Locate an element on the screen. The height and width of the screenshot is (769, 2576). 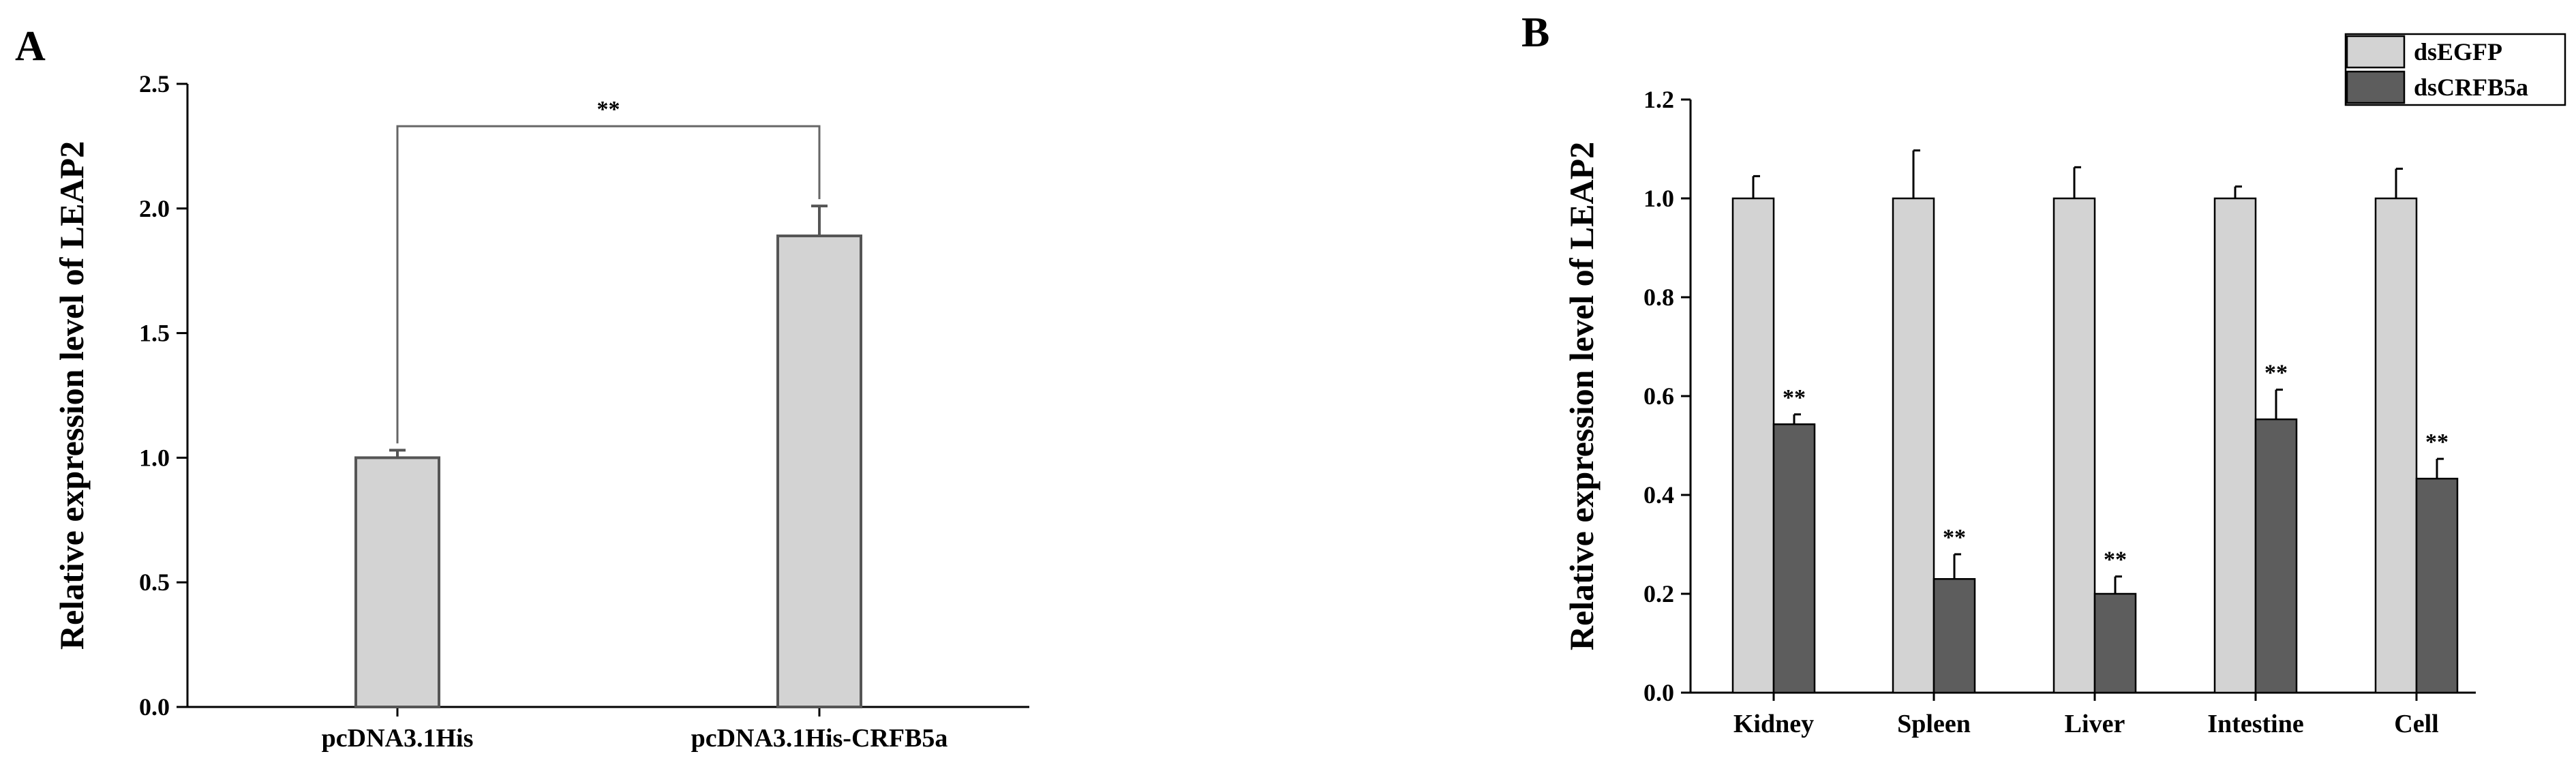
x-category-label: Kidney is located at coordinates (1774, 724).